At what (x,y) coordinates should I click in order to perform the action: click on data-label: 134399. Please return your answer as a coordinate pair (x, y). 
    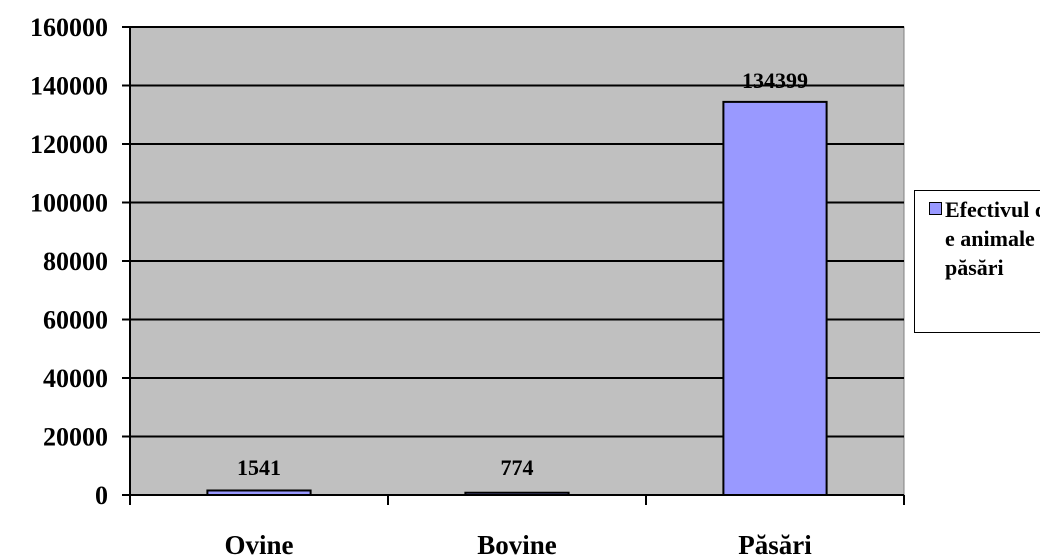
    Looking at the image, I should click on (775, 80).